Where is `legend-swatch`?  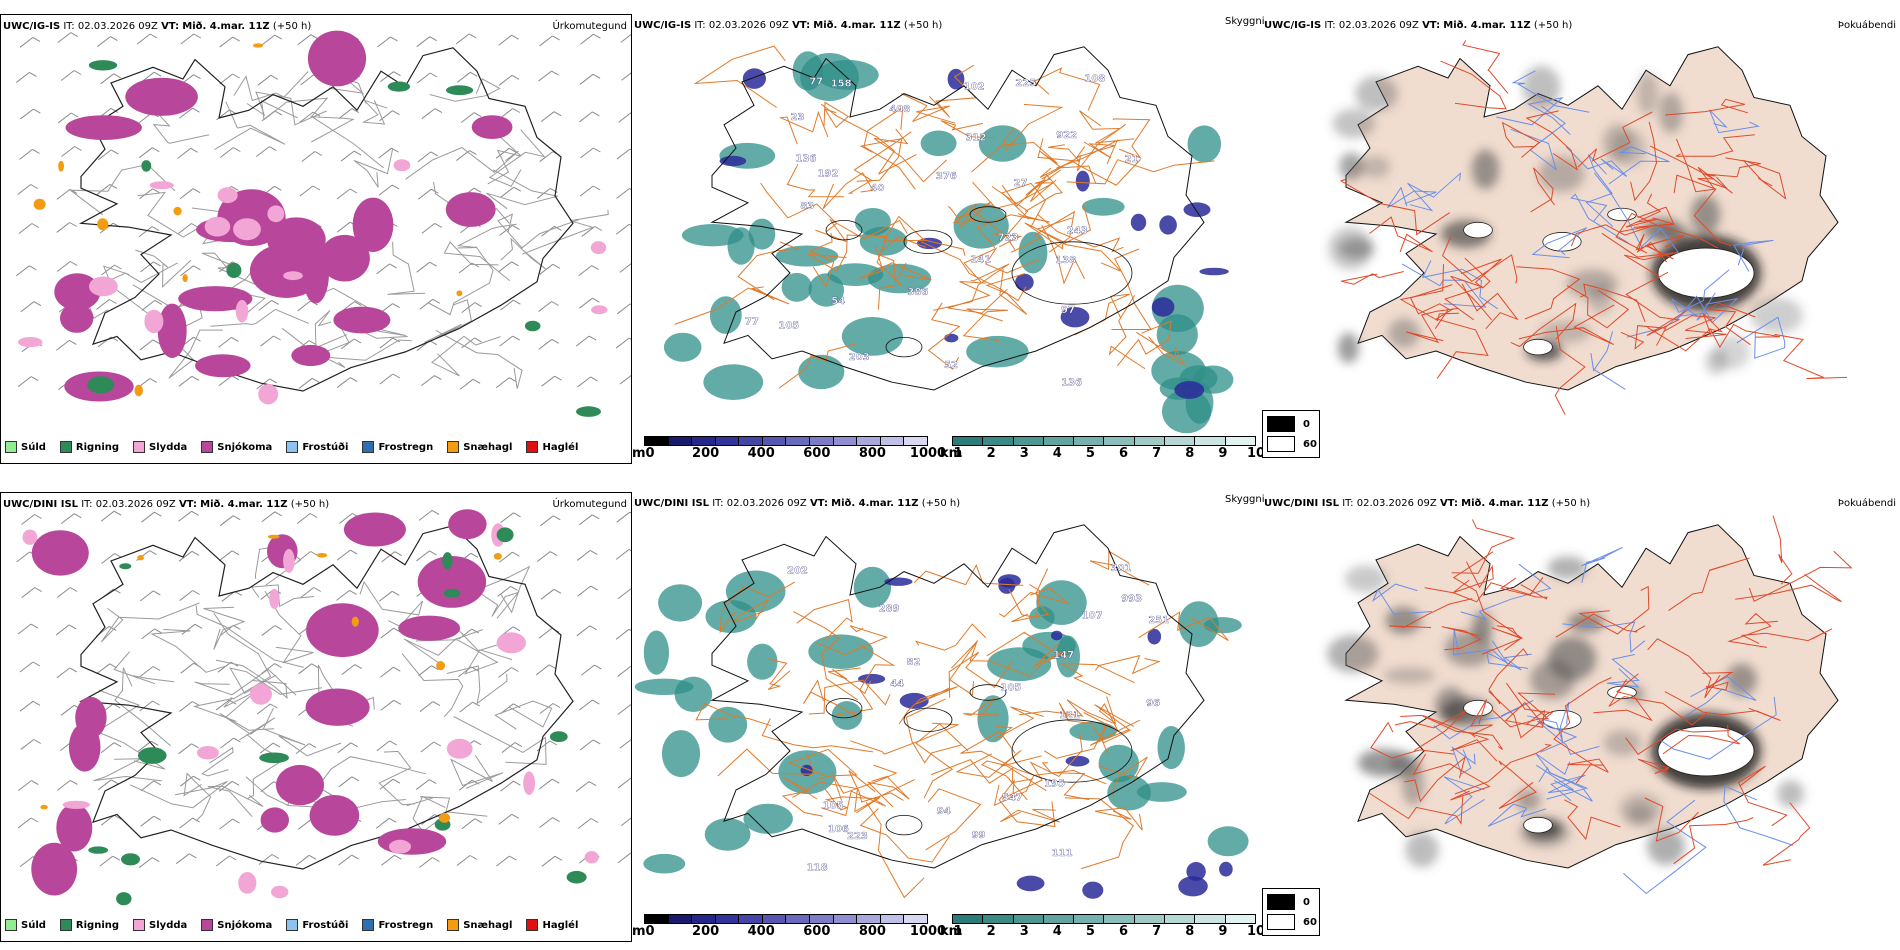
legend-swatch is located at coordinates (368, 447).